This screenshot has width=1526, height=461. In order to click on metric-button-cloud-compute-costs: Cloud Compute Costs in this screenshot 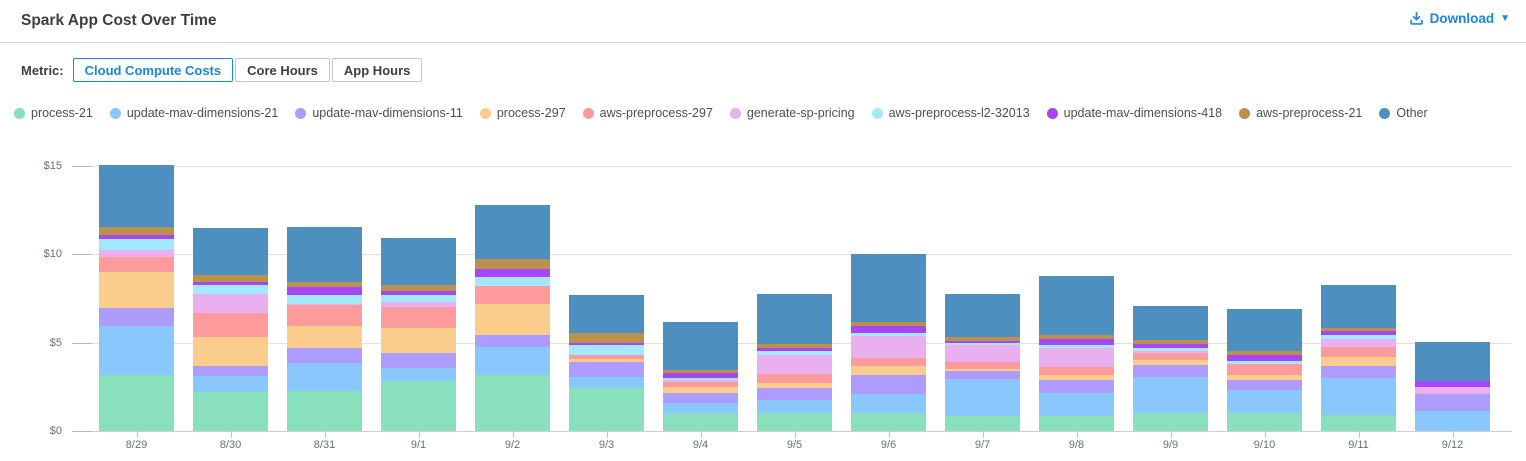, I will do `click(153, 70)`.